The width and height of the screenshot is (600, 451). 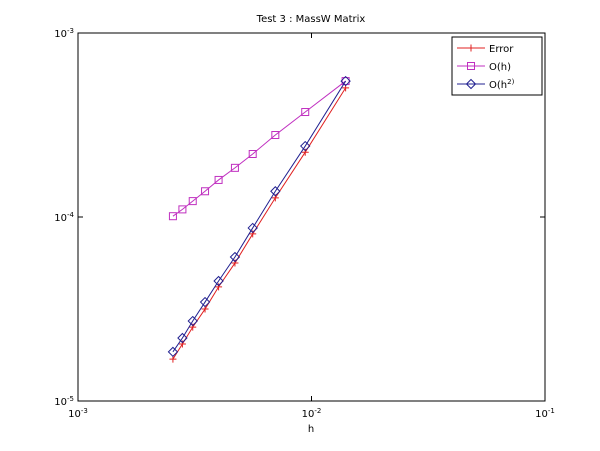 What do you see at coordinates (64, 401) in the screenshot?
I see `y-tick-label: 10⁻⁵` at bounding box center [64, 401].